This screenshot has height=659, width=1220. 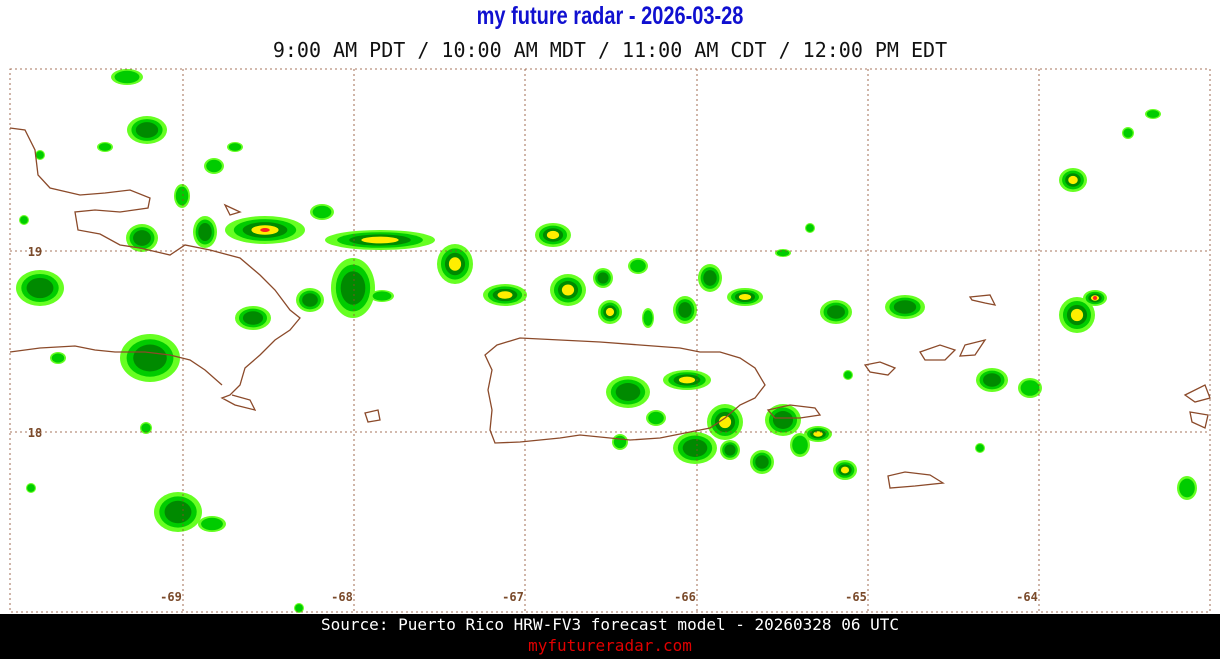 I want to click on lon-label: -68, so click(x=342, y=597).